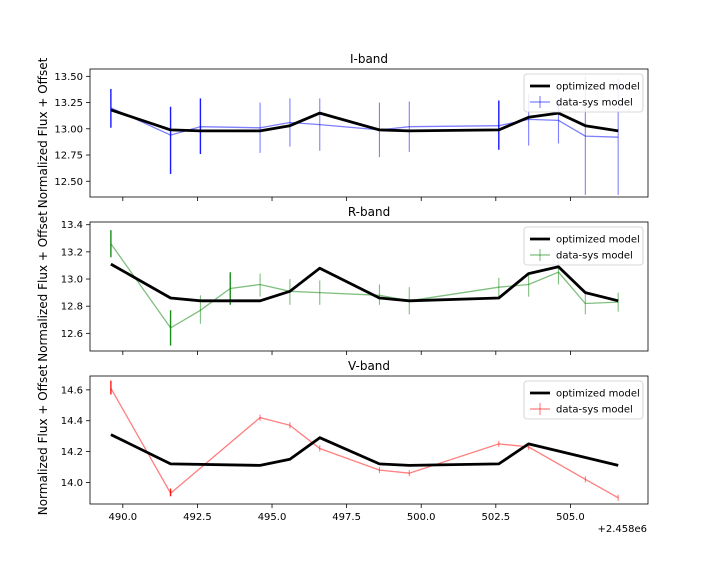 The height and width of the screenshot is (576, 720). Describe the element at coordinates (421, 517) in the screenshot. I see `x-tick-label: 500.0` at that location.